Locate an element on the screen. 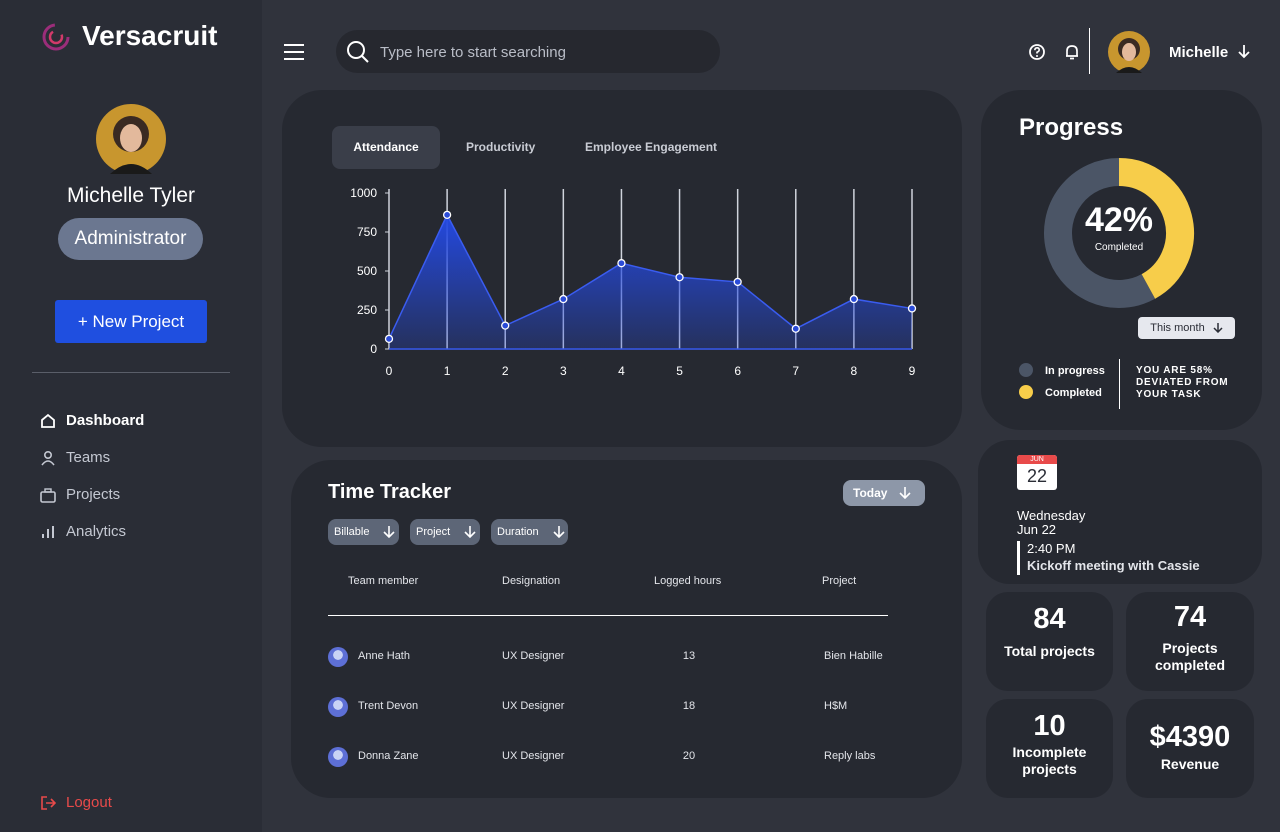 This screenshot has width=1280, height=832. table-rule is located at coordinates (608, 615).